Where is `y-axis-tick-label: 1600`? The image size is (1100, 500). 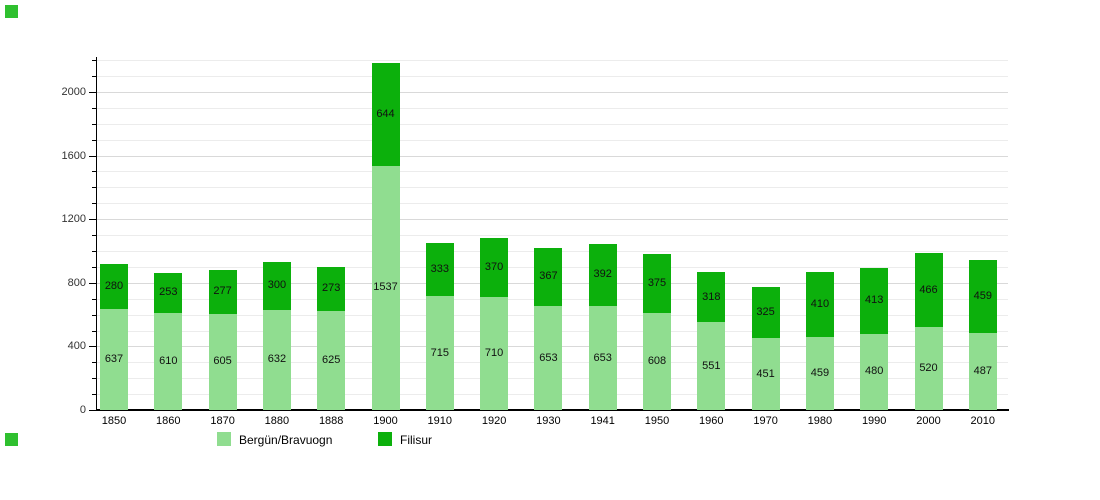
y-axis-tick-label: 1600 is located at coordinates (73, 155).